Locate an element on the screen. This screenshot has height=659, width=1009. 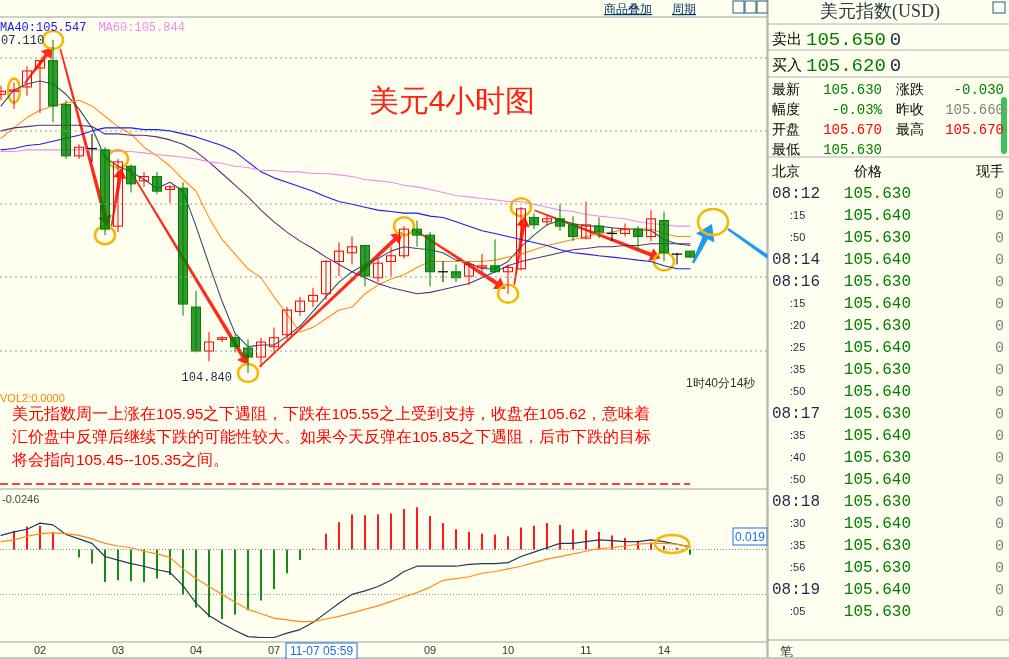
text: 08:18 is located at coordinates (796, 502).